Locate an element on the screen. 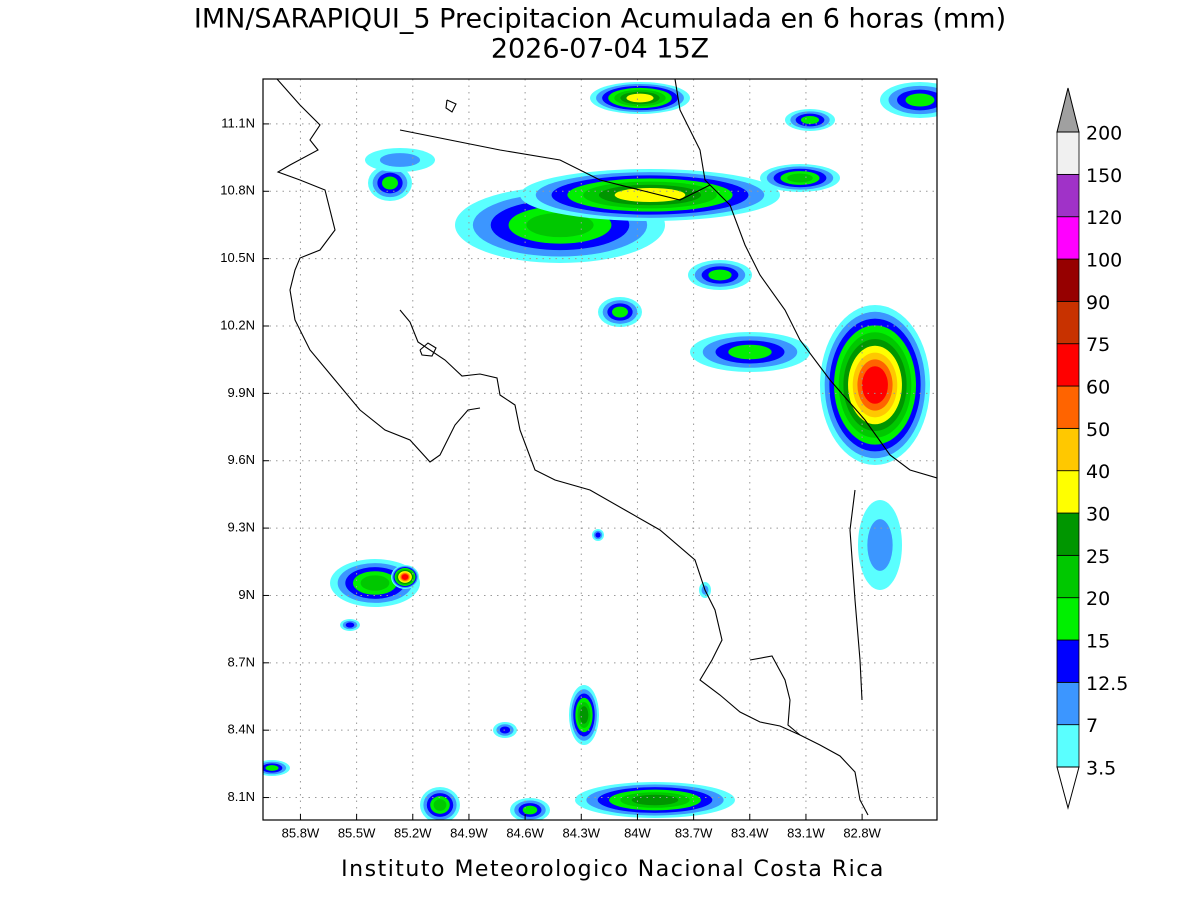  x-tick-label: 83.4W is located at coordinates (750, 832).